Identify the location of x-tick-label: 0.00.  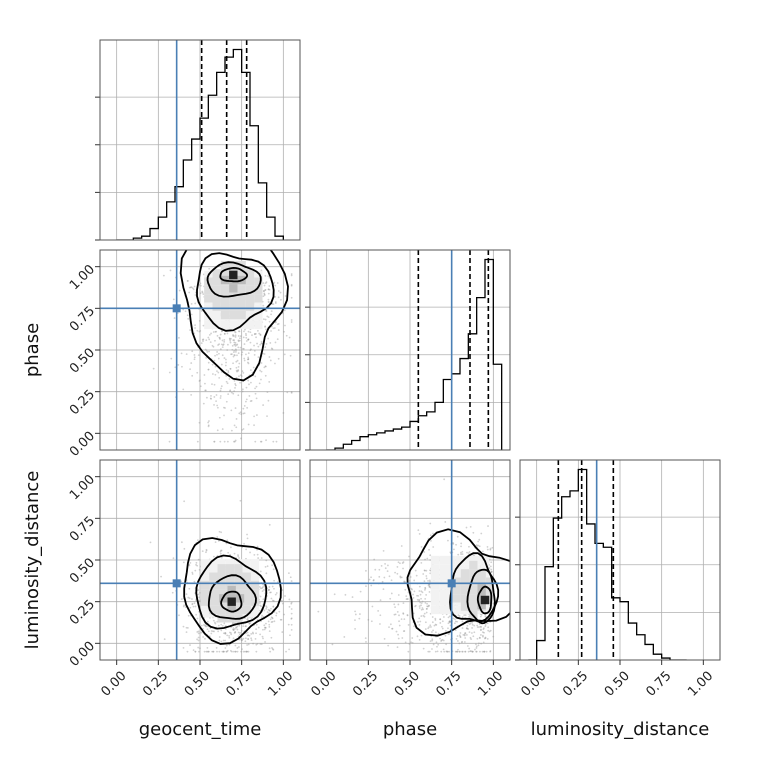
(534, 684).